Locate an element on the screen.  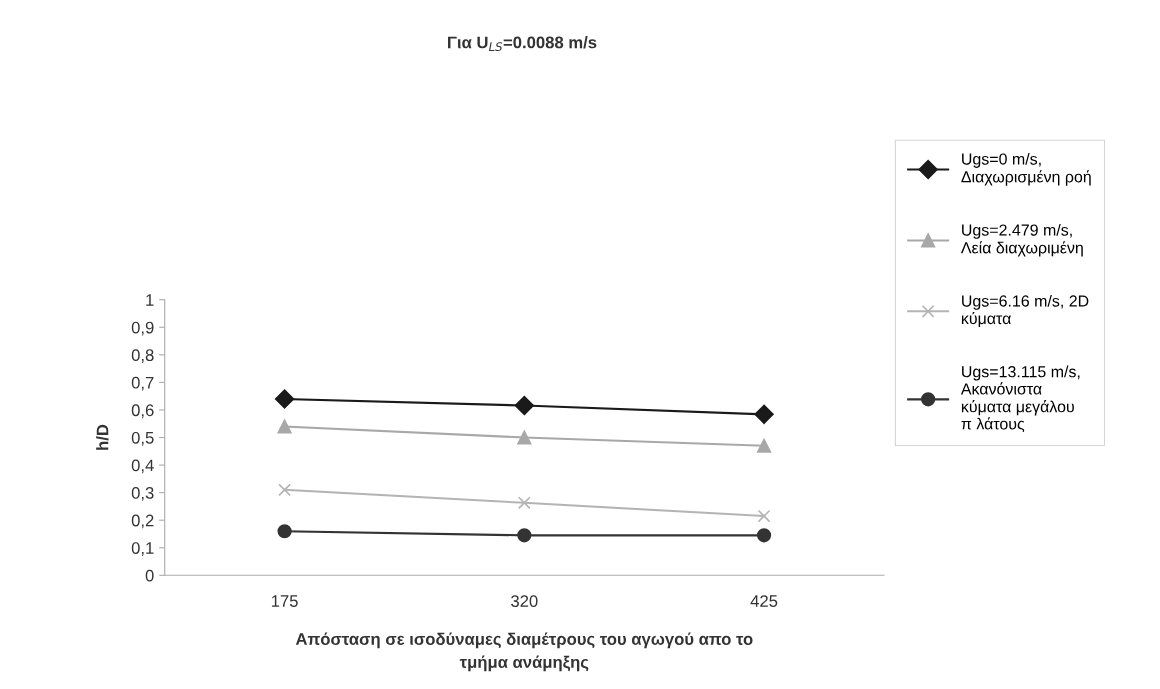
legend-label: Ugs=0 m/s, Διαχωρισμένη ροή is located at coordinates (1026, 169).